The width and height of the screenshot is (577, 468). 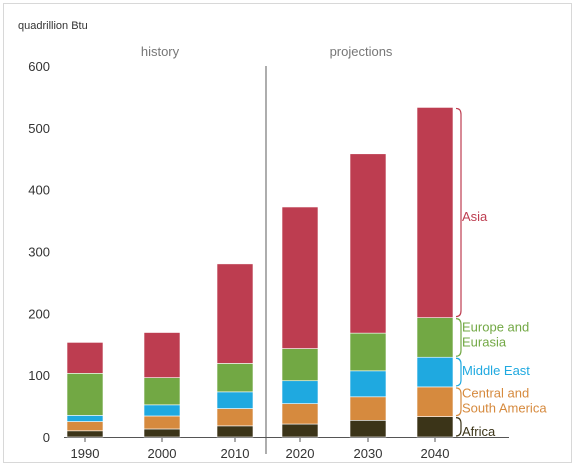 I want to click on bracket-asia, so click(x=458, y=212).